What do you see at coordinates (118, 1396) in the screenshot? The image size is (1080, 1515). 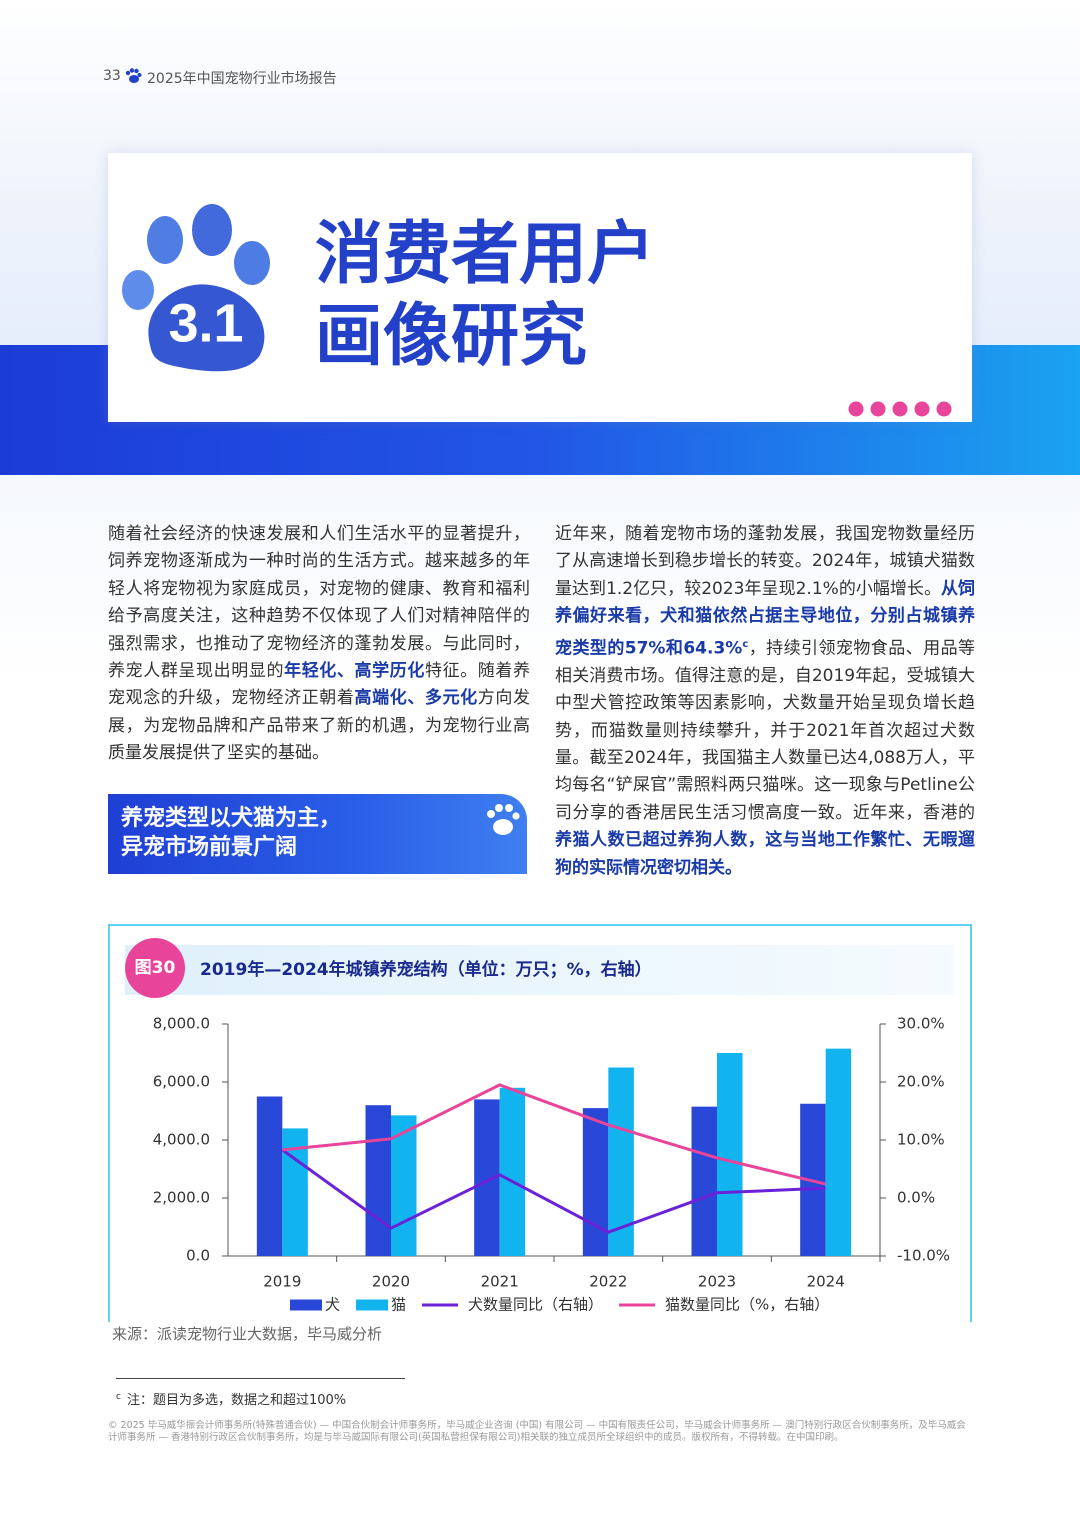 I see `footnote-marker: c` at bounding box center [118, 1396].